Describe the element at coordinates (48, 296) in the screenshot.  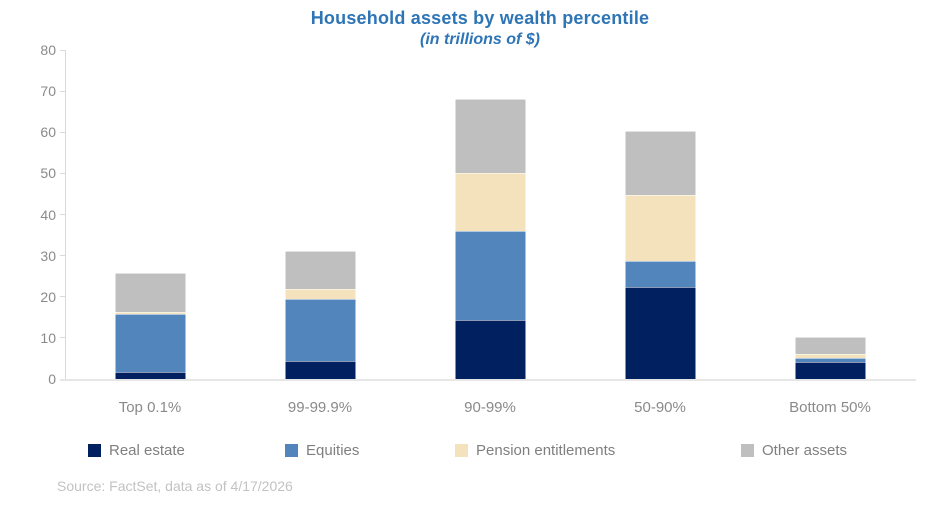
I see `y-tick-label: 20` at that location.